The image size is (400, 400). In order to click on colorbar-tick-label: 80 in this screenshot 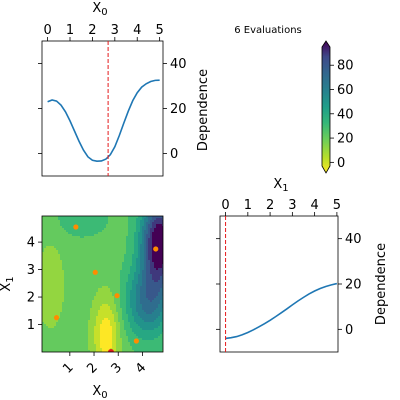, I will do `click(345, 66)`.